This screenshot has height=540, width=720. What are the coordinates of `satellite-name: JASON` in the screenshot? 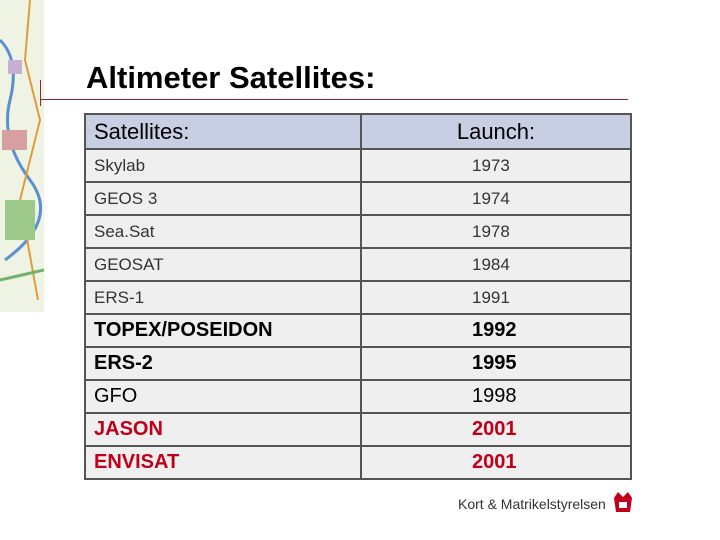 It's located at (223, 429).